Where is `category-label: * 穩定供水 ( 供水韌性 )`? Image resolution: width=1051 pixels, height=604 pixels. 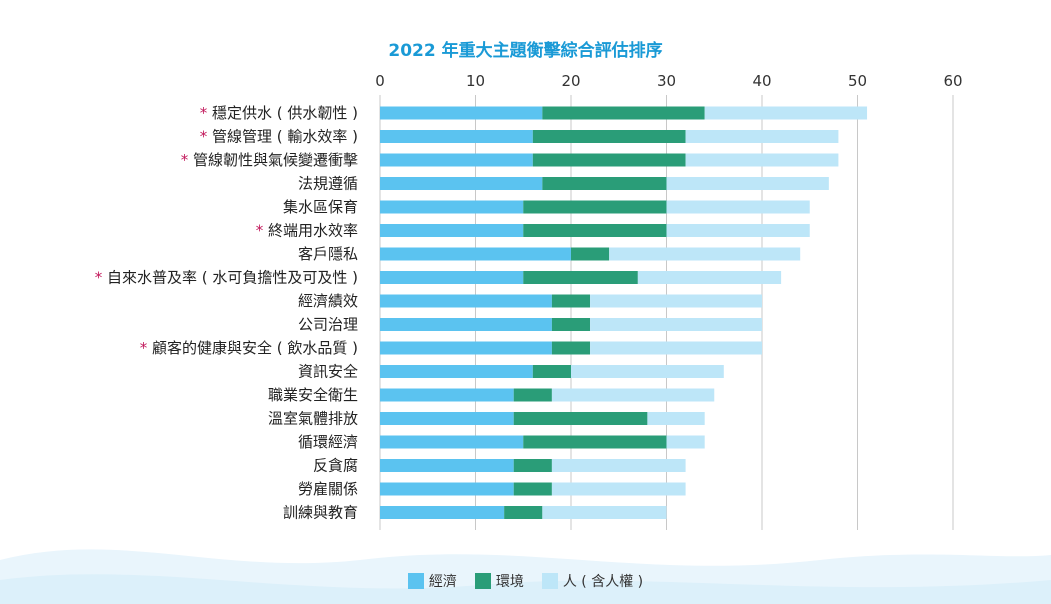 category-label: * 穩定供水 ( 供水韌性 ) is located at coordinates (279, 113).